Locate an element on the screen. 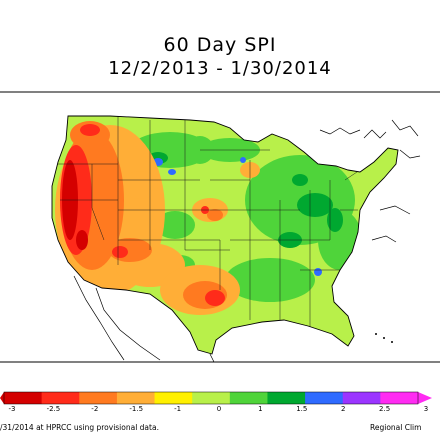 Image resolution: width=440 pixels, height=440 pixels. legend-tick-label: 1 is located at coordinates (260, 409).